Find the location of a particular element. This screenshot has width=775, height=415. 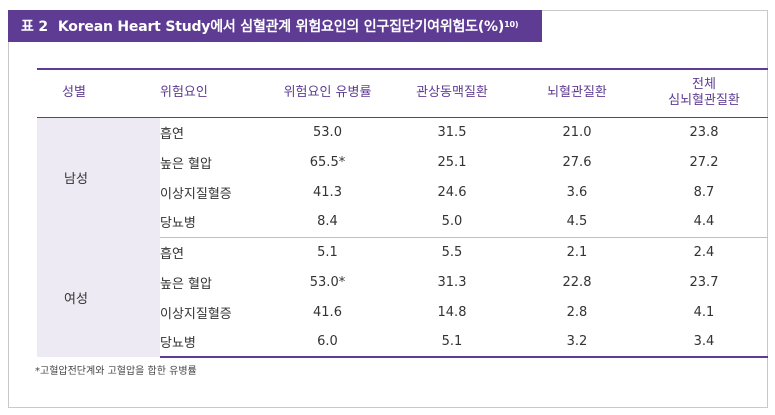

prevalence-cell: 65.5* is located at coordinates (327, 162).